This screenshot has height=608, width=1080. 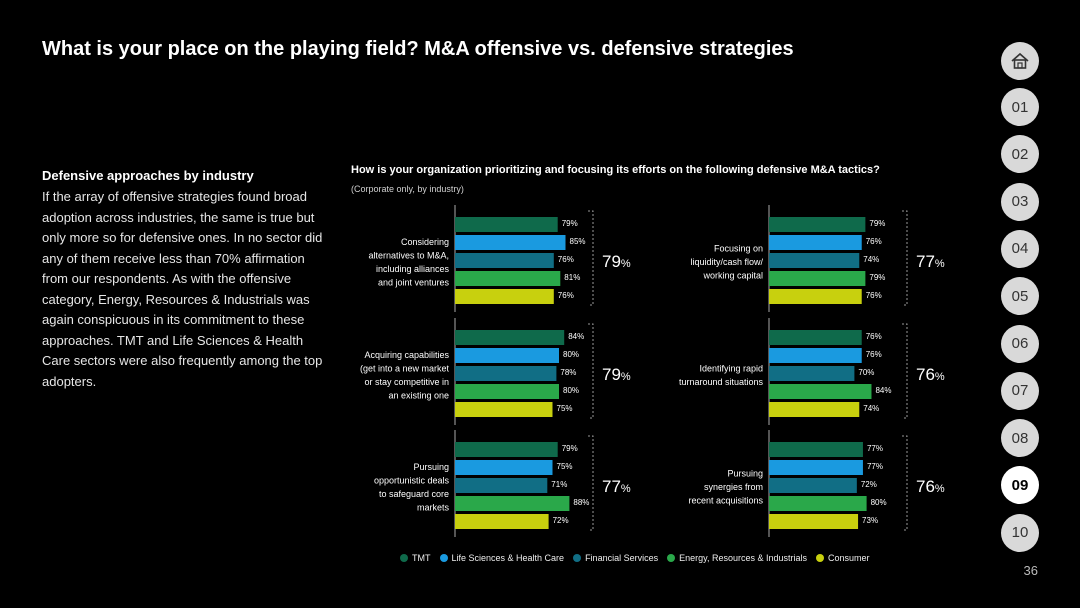 I want to click on bar-value-label: 73%, so click(x=870, y=520).